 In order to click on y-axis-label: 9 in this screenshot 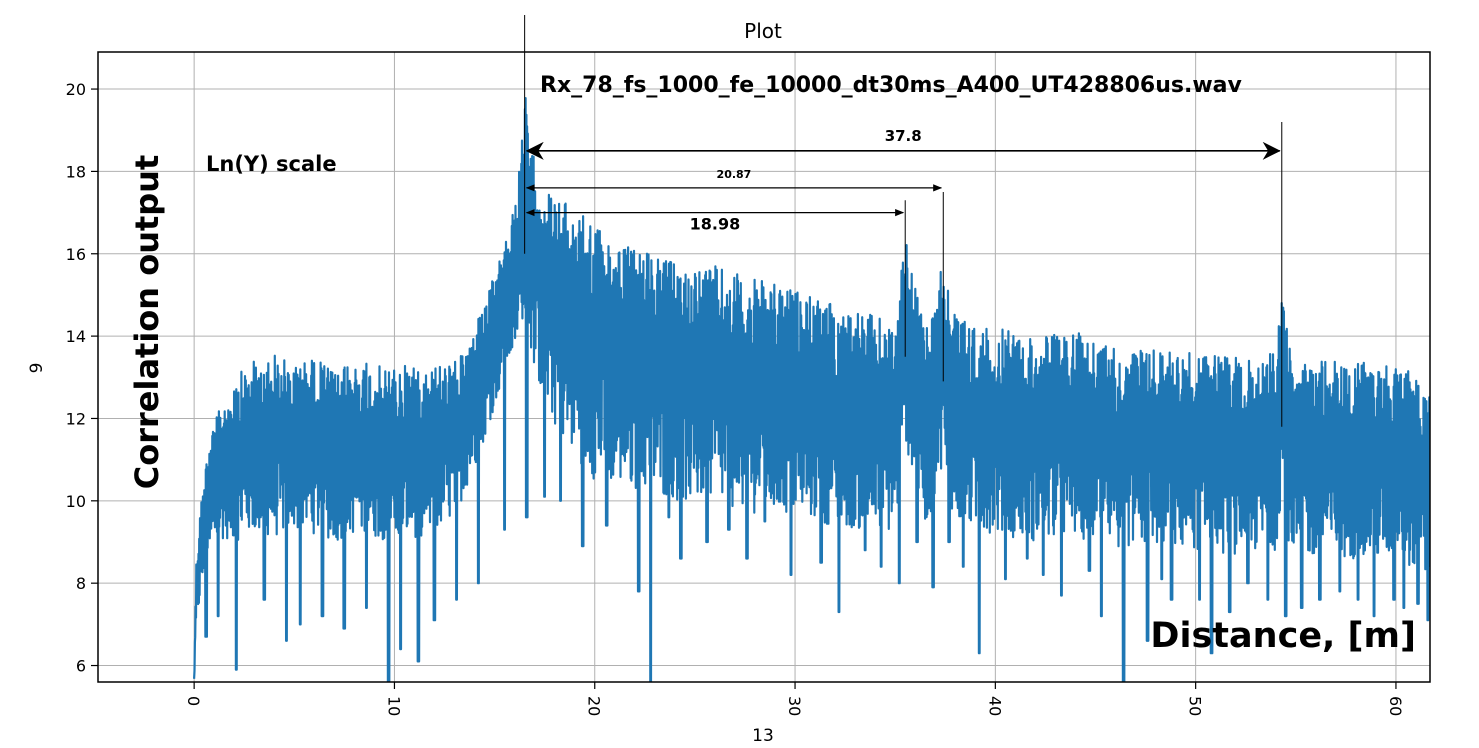, I will do `click(37, 368)`.